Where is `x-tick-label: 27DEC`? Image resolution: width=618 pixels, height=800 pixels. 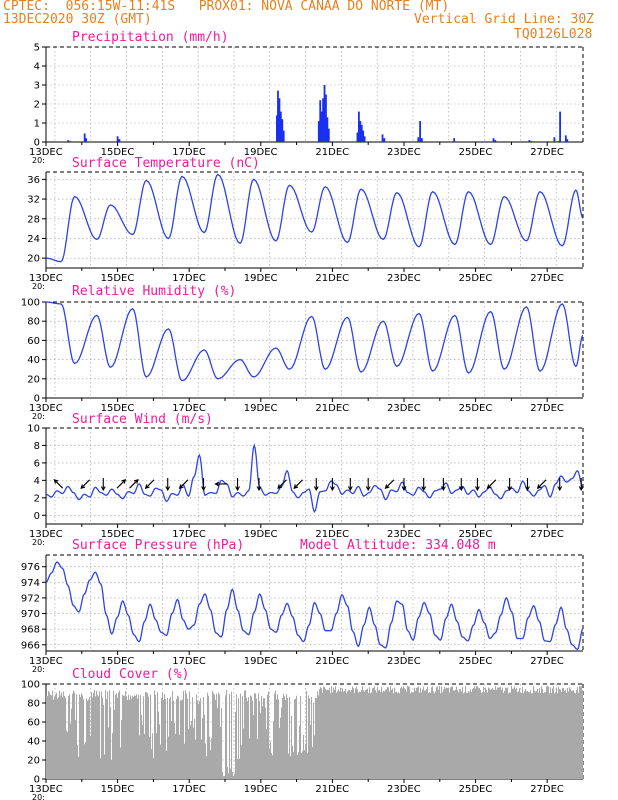
x-tick-label: 27DEC is located at coordinates (547, 534).